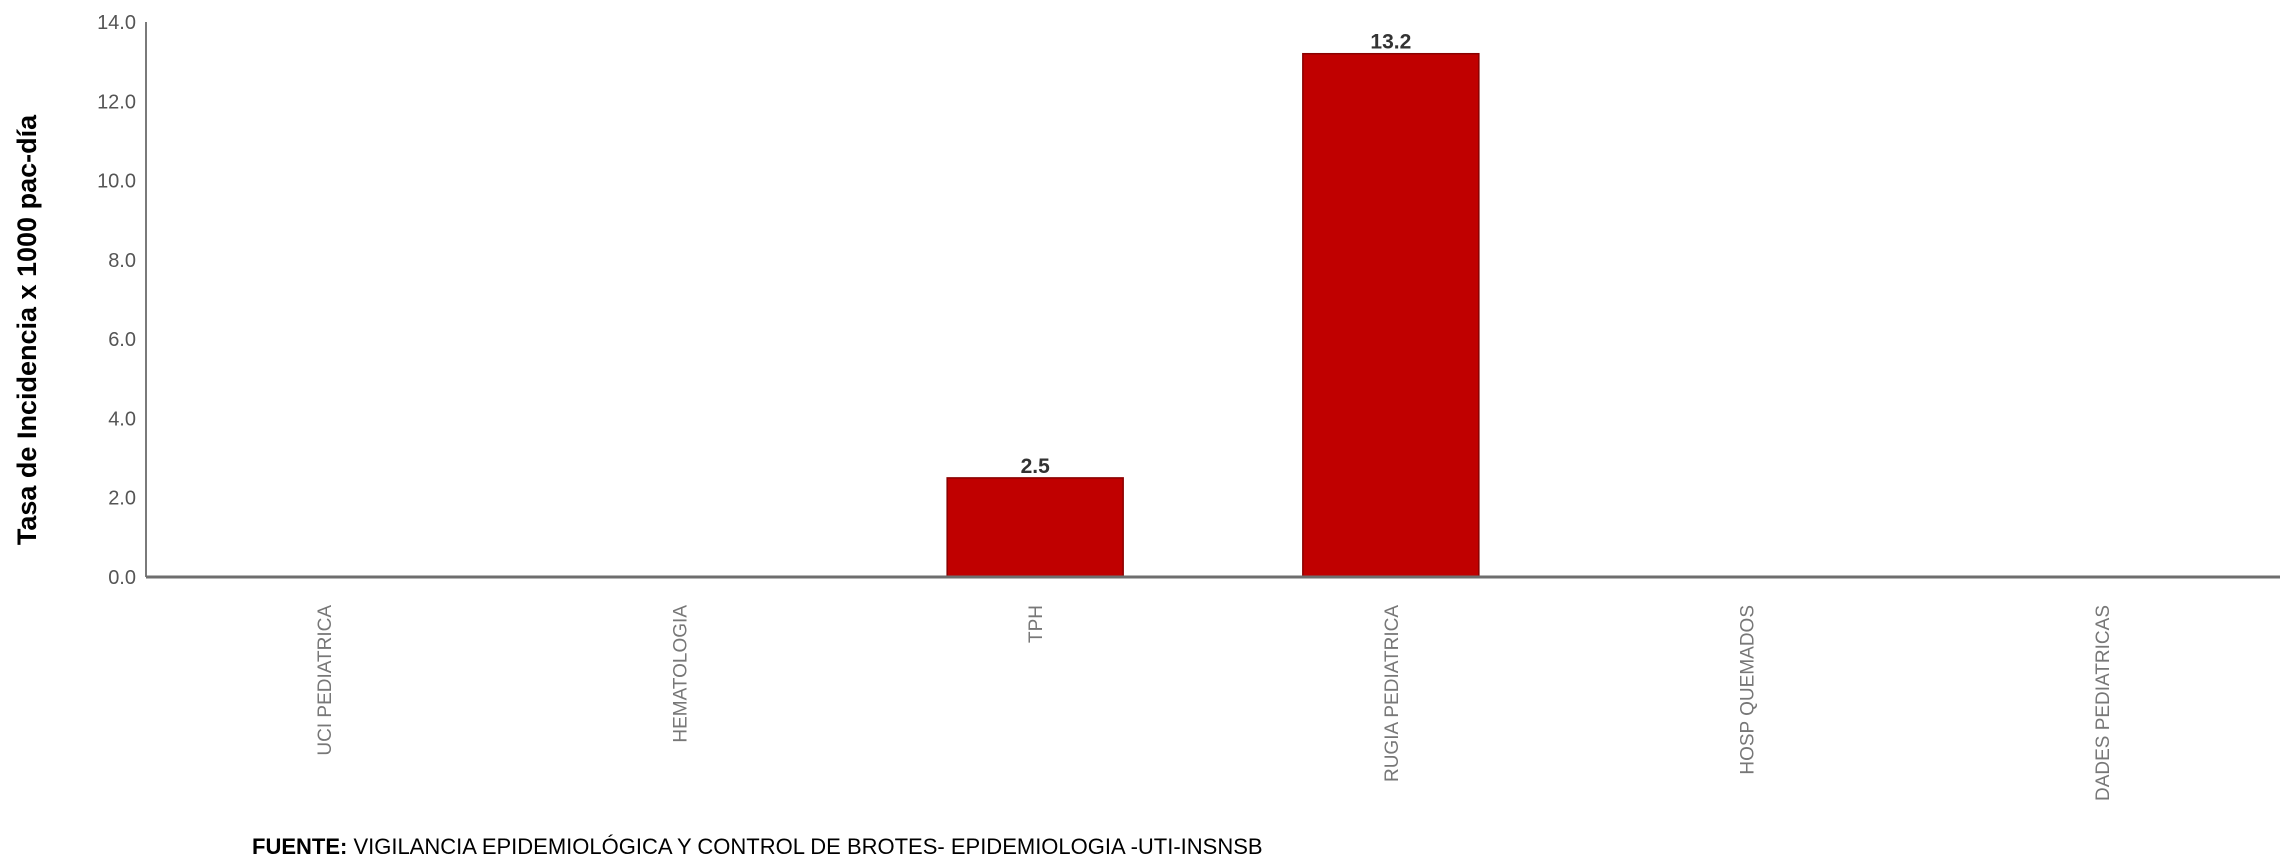 Image resolution: width=2287 pixels, height=860 pixels. What do you see at coordinates (122, 578) in the screenshot?
I see `y-tick-label: 0.0` at bounding box center [122, 578].